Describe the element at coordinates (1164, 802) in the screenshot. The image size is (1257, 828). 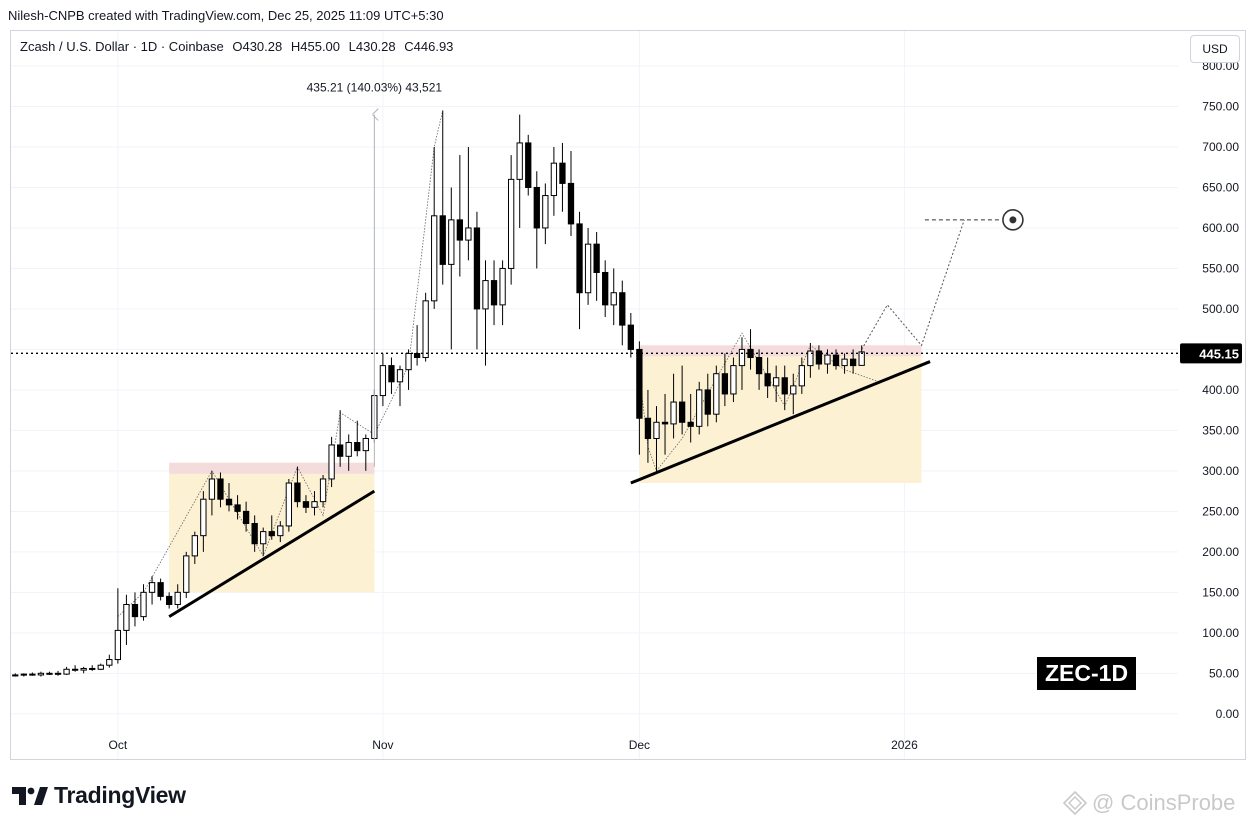
I see `watermark-text: @ CoinsProbe` at that location.